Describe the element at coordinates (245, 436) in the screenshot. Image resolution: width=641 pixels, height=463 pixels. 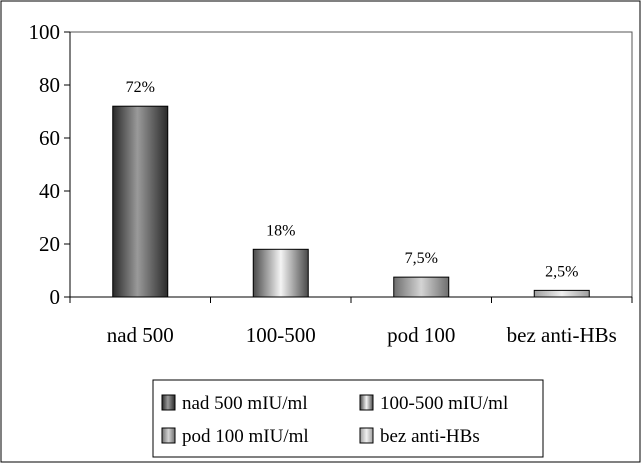
I see `legend-label: pod 100 mIU/ml` at that location.